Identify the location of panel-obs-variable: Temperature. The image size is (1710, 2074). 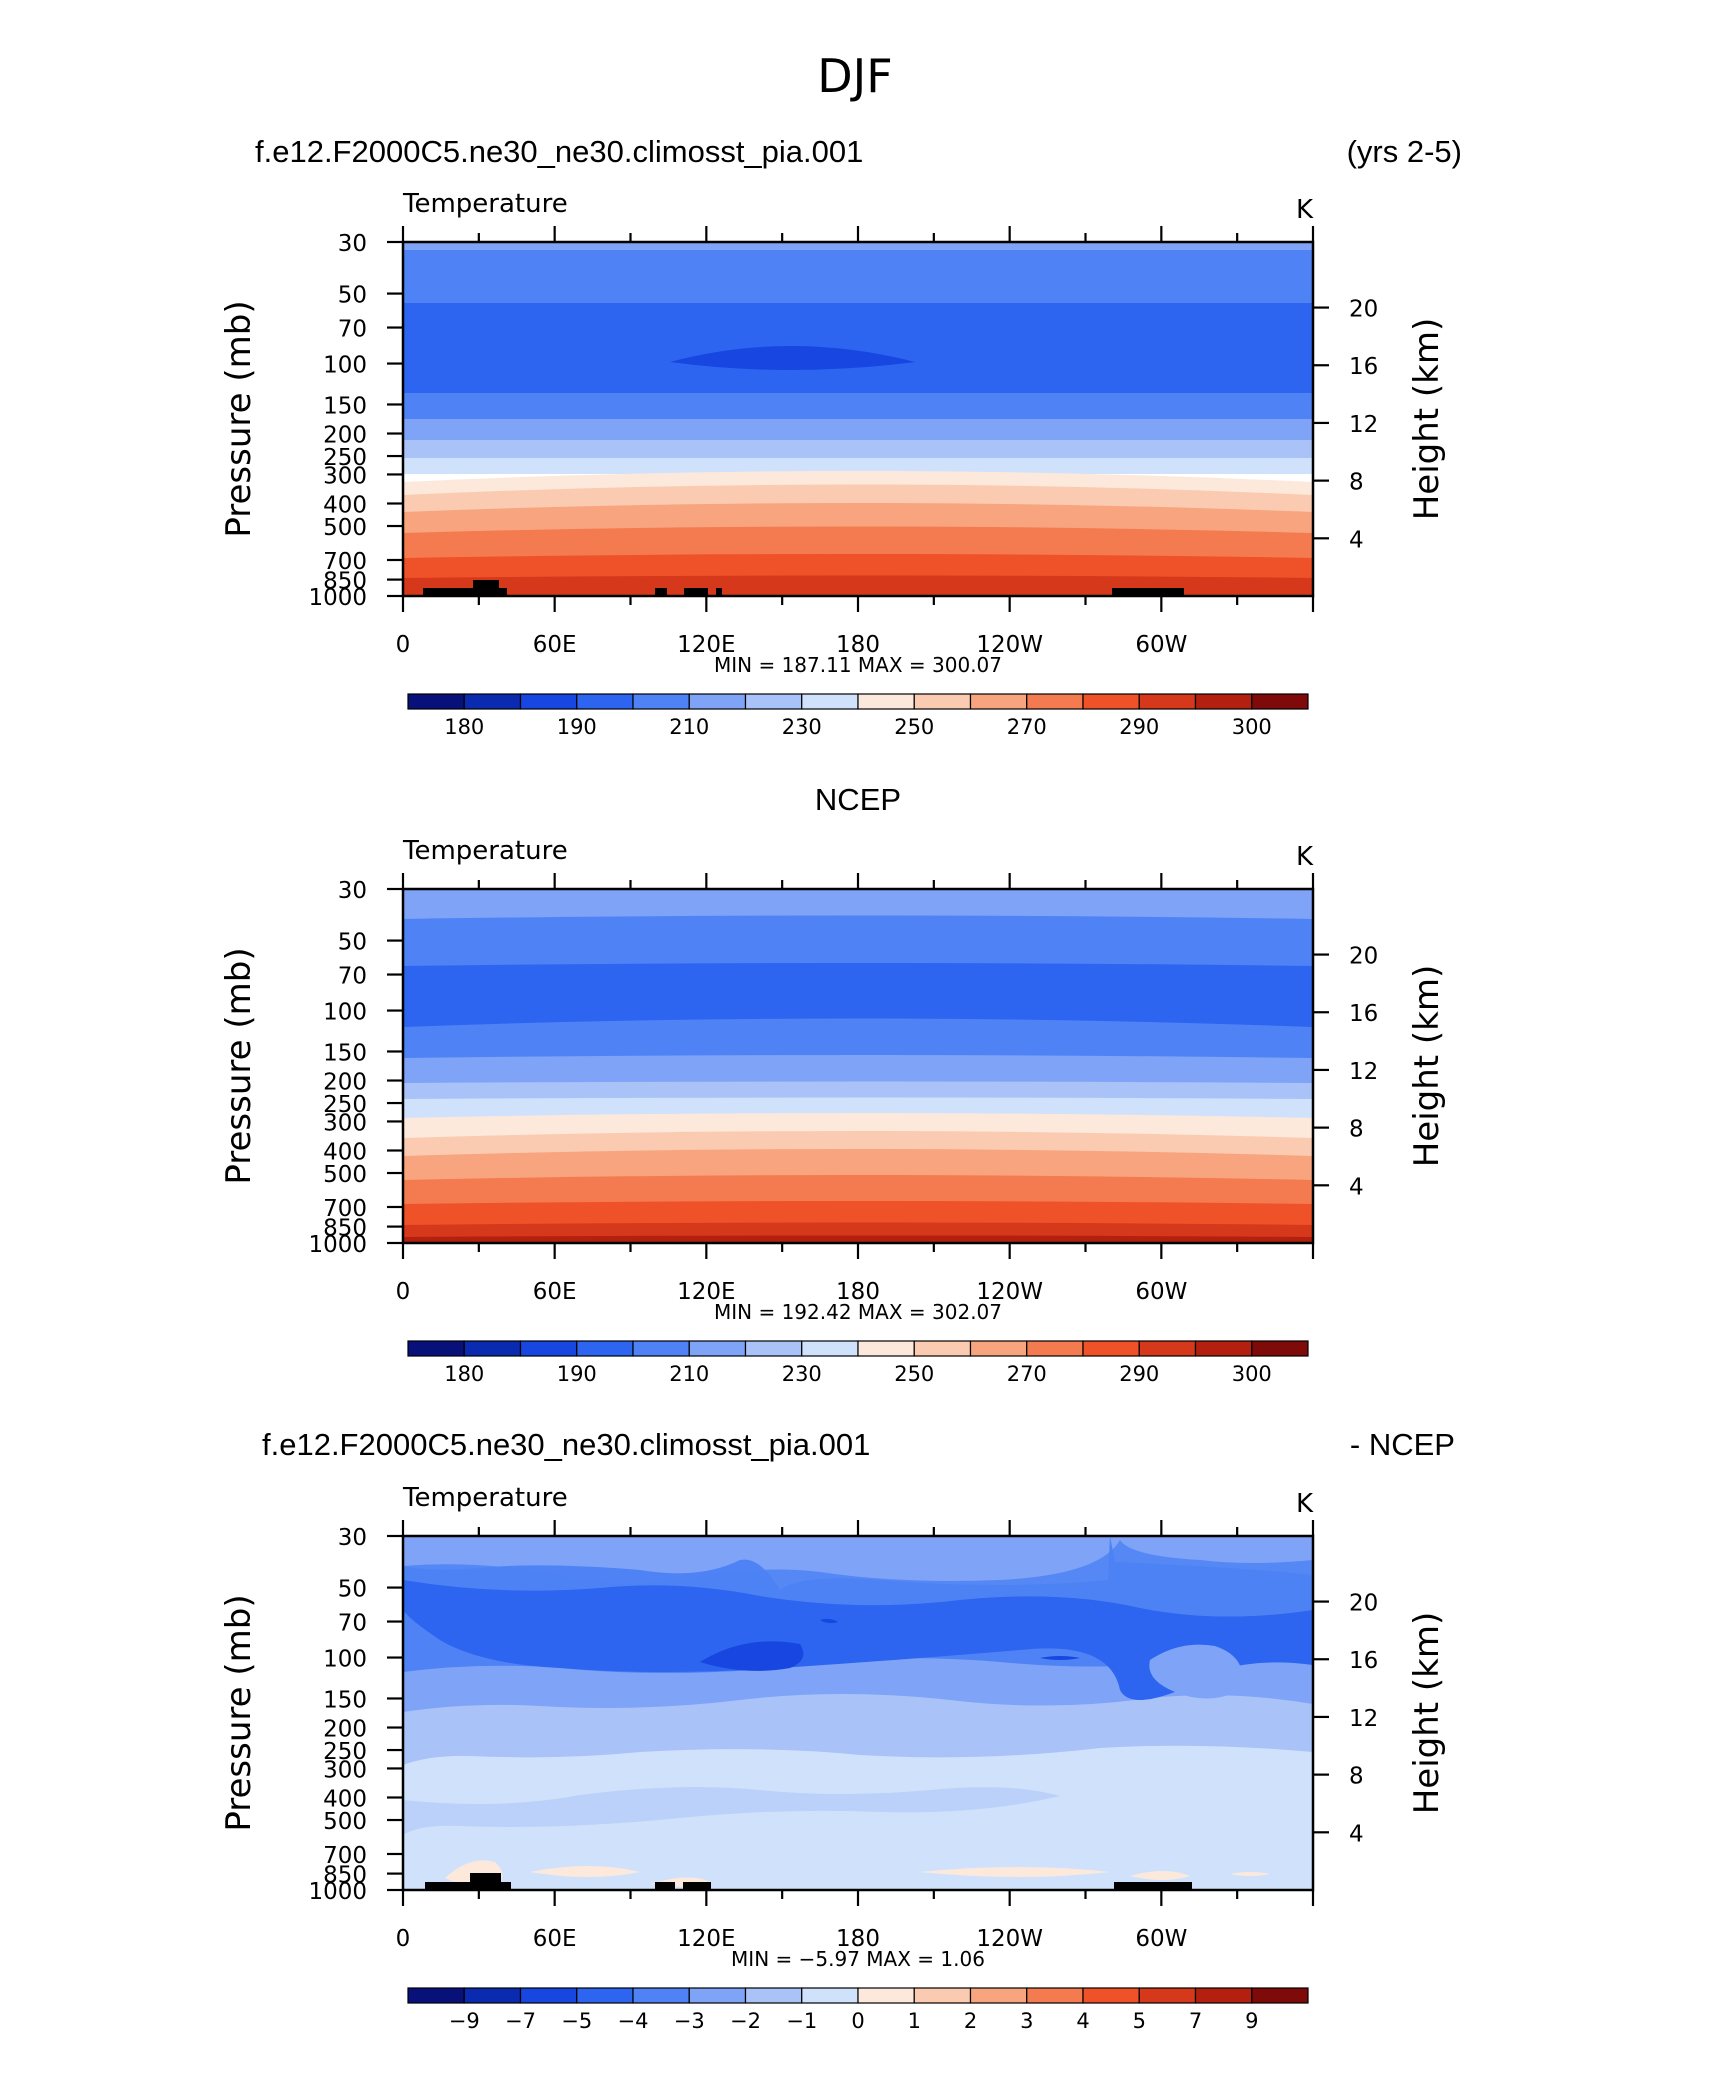
(485, 851).